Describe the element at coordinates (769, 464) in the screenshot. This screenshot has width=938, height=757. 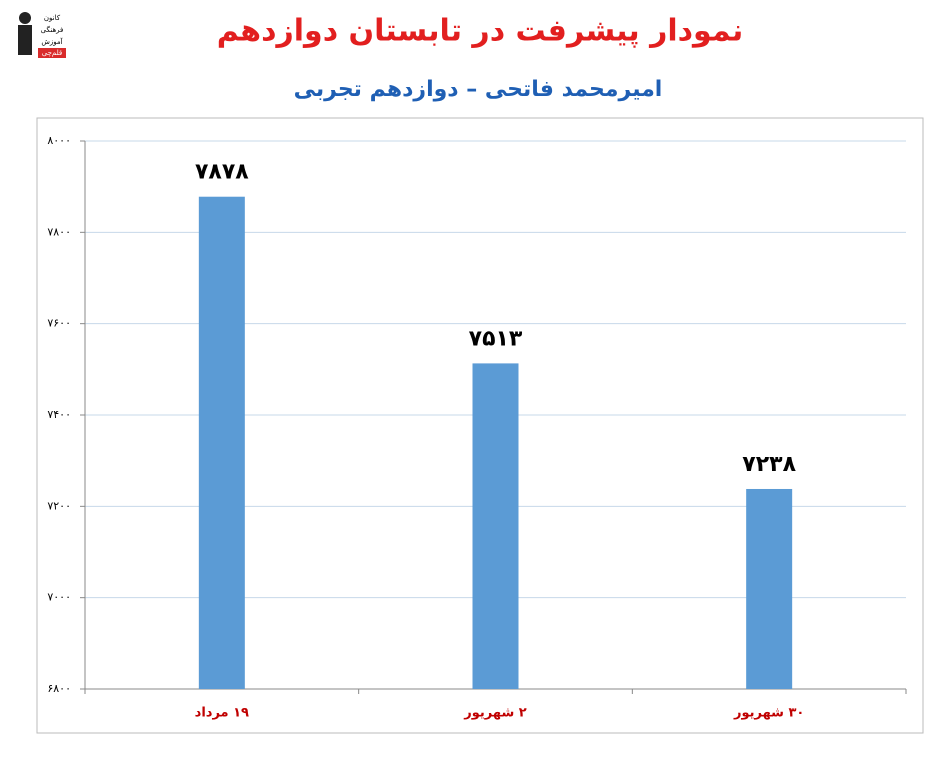
I see `data-label: ۷۲۳۸` at that location.